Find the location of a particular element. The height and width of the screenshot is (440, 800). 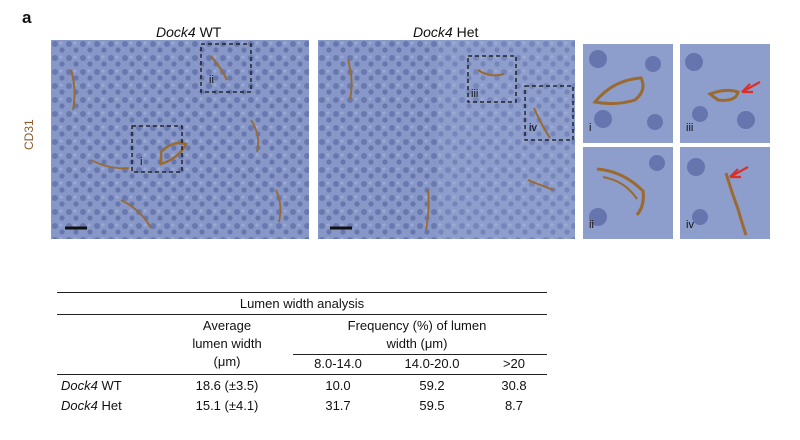

zoom-label-iv: iv is located at coordinates (690, 225).